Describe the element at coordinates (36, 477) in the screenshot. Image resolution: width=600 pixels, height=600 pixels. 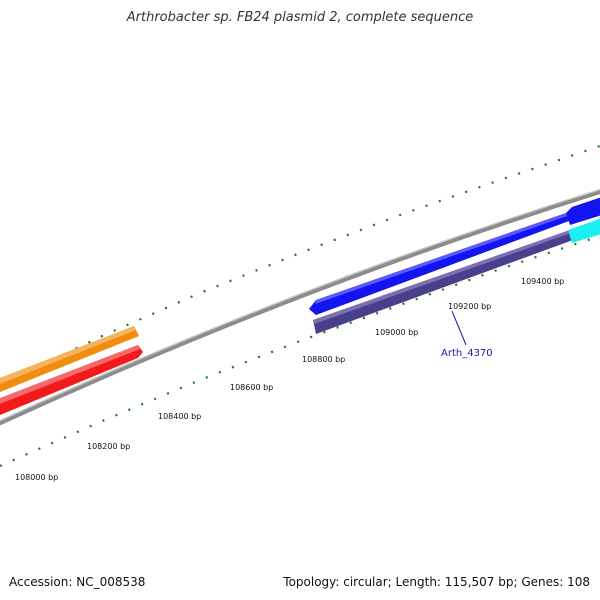
I see `ruler-label-108000: 108000 bp` at that location.